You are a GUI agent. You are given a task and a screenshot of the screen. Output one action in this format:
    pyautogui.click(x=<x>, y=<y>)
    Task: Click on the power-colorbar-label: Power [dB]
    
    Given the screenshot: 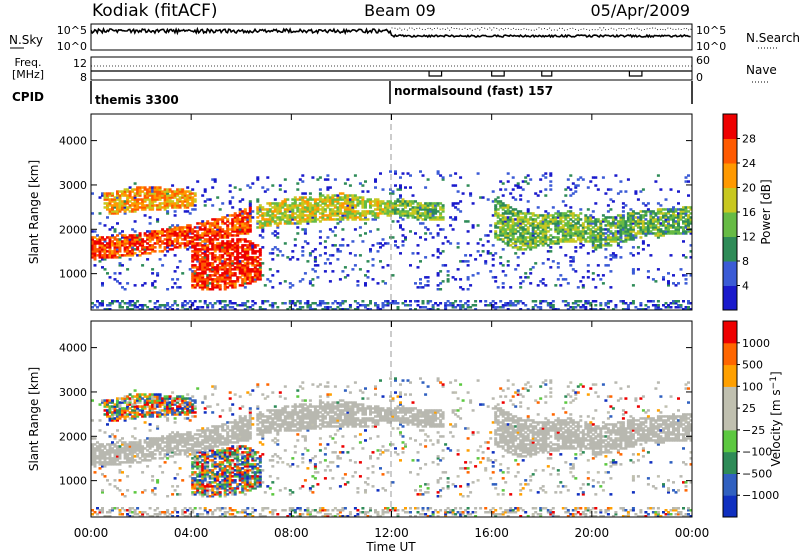 What is the action you would take?
    pyautogui.click(x=766, y=211)
    